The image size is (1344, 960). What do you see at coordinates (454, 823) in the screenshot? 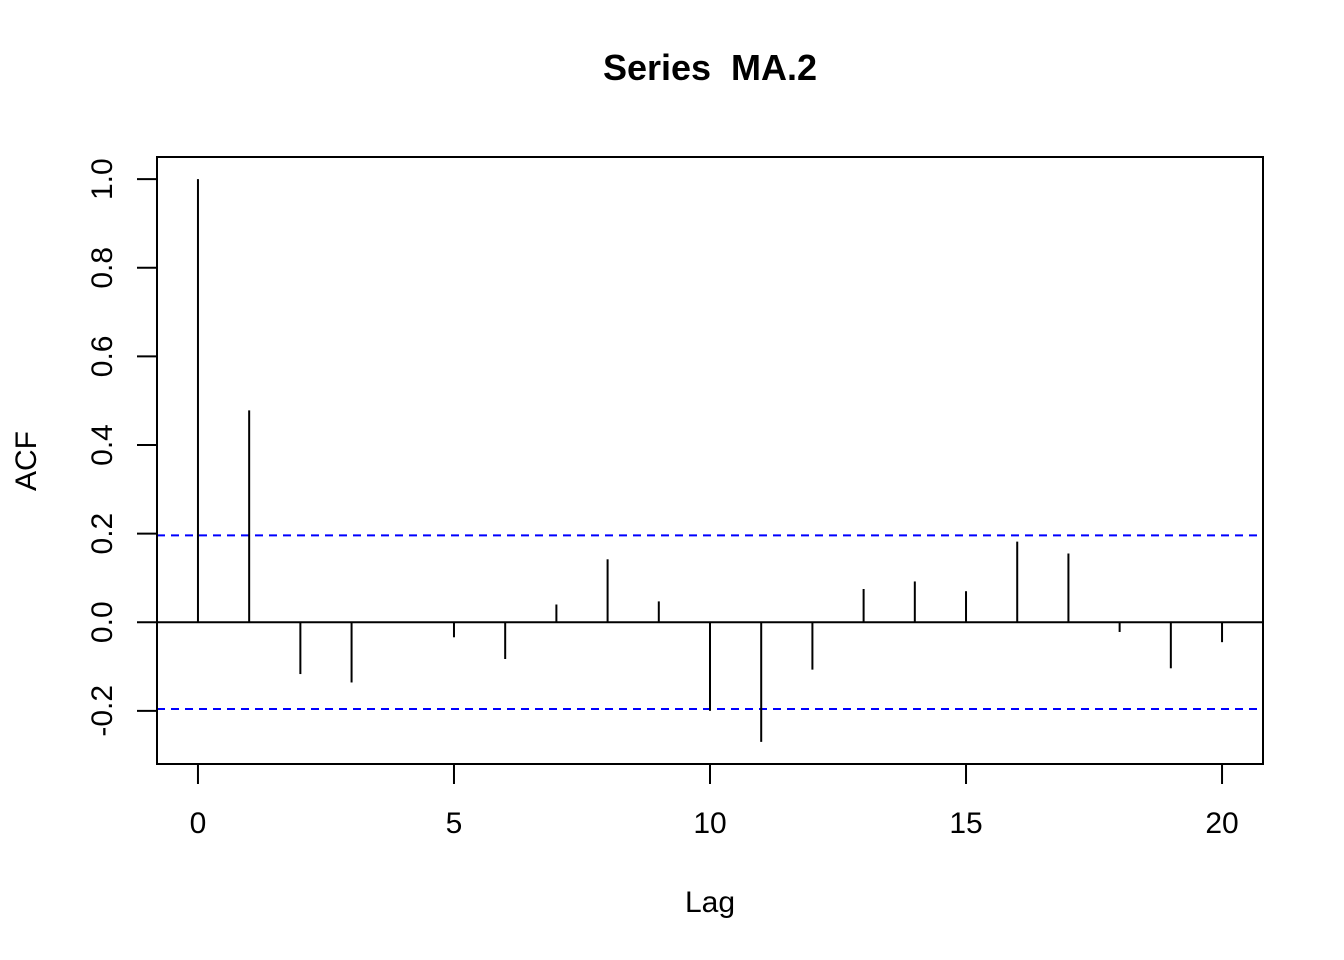
I see `x-tick-label-5: 5` at bounding box center [454, 823].